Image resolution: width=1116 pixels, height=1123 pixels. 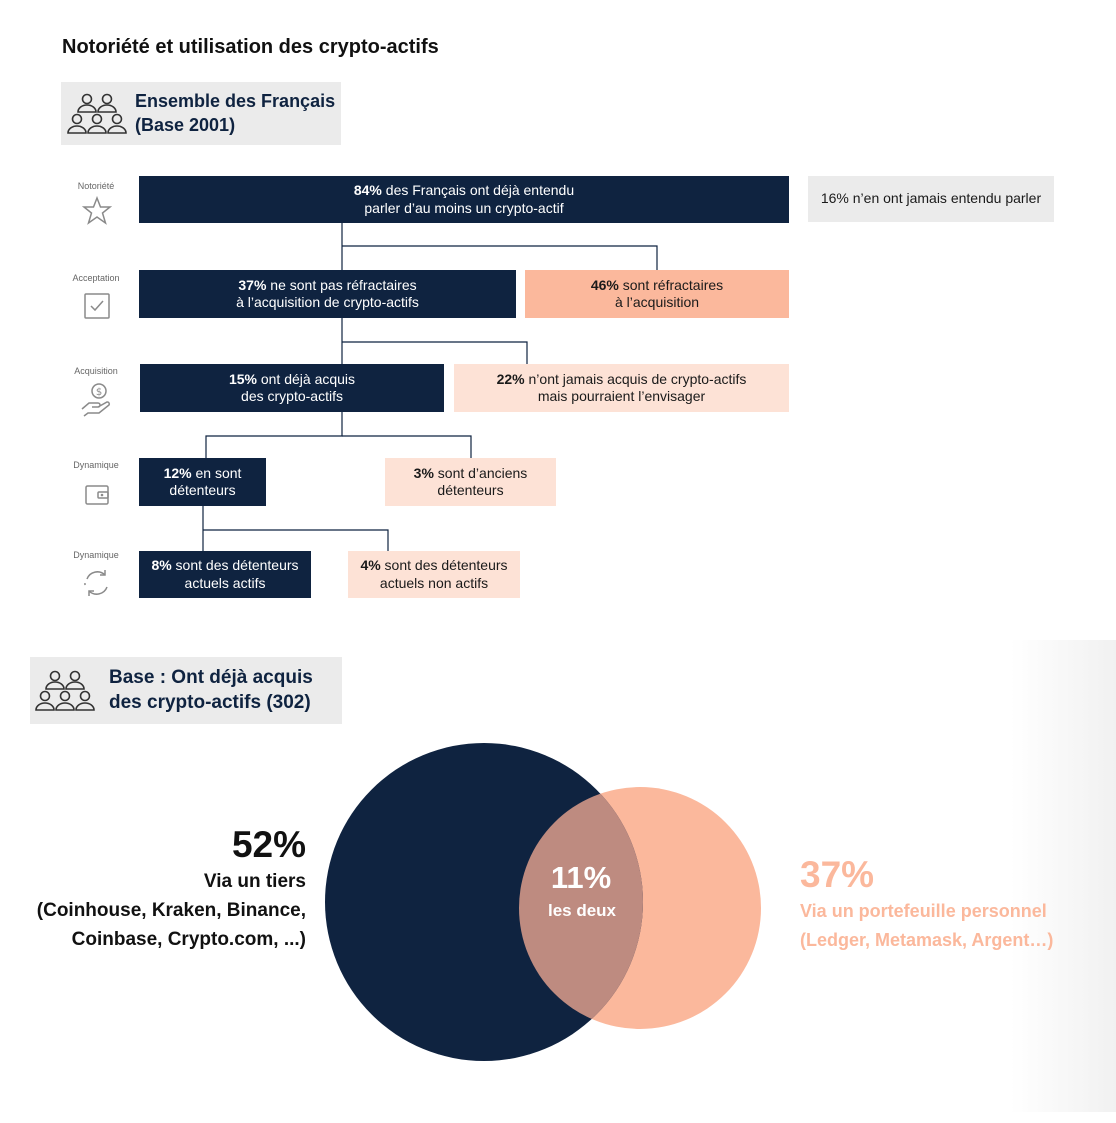 I want to click on box-former-pct: 3%, so click(x=423, y=472).